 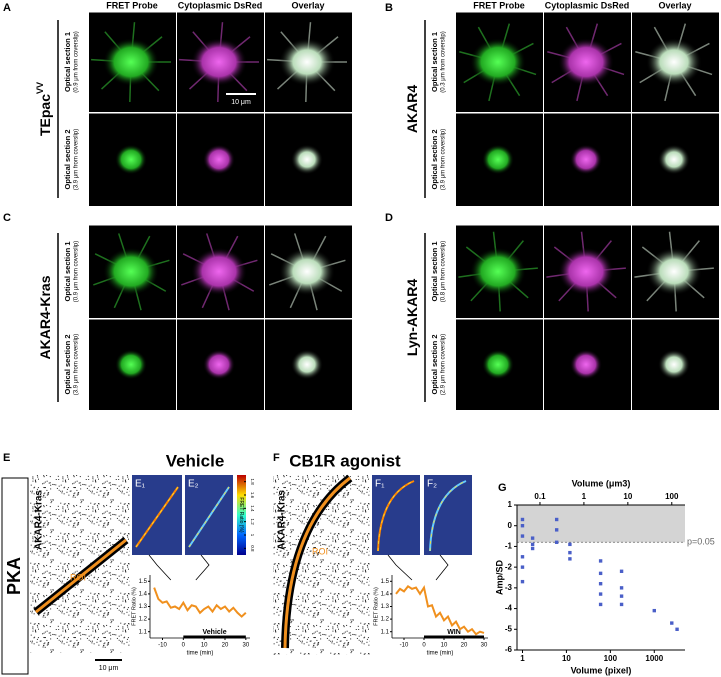 I want to click on section-label: (3.9 μm from coverslip), so click(x=444, y=159).